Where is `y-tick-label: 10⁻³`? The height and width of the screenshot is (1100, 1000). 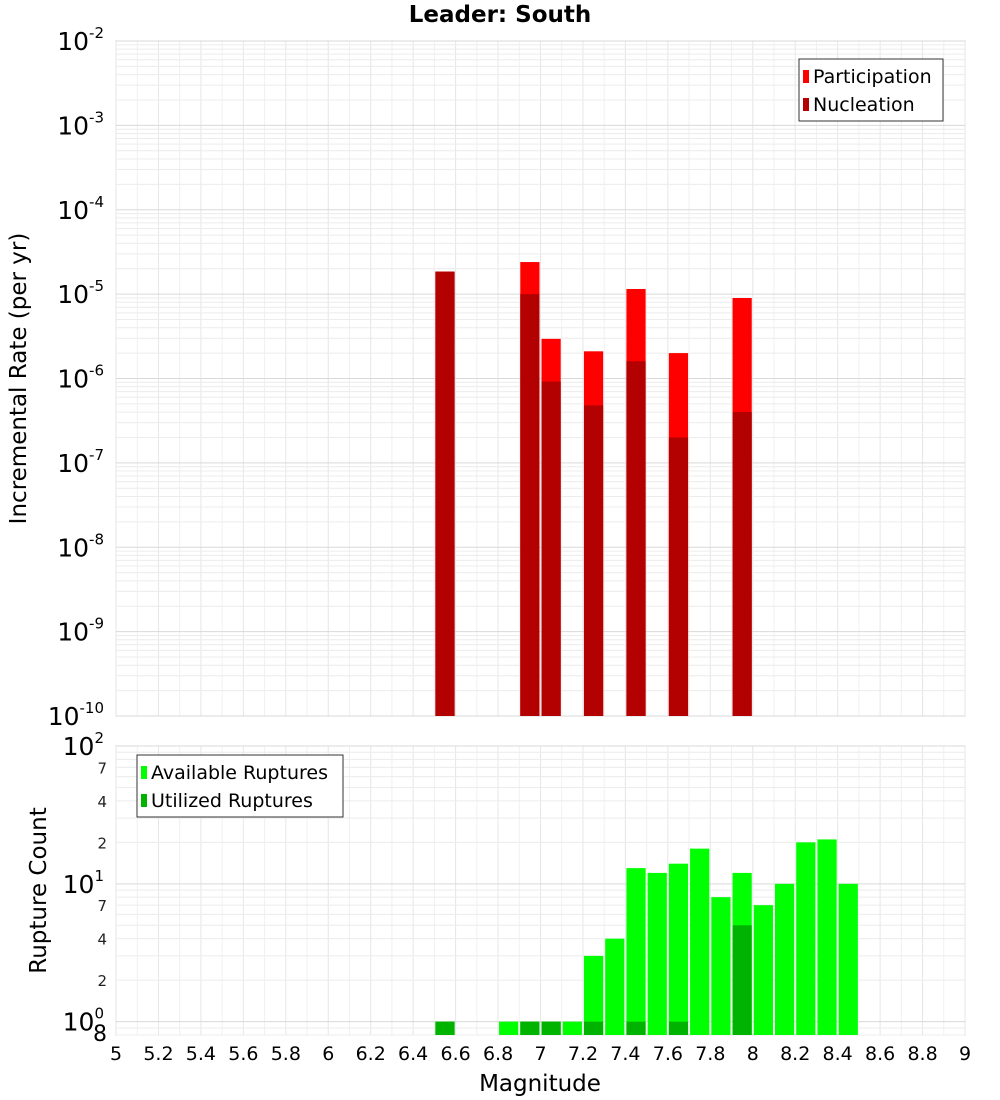 y-tick-label: 10⁻³ is located at coordinates (80, 124).